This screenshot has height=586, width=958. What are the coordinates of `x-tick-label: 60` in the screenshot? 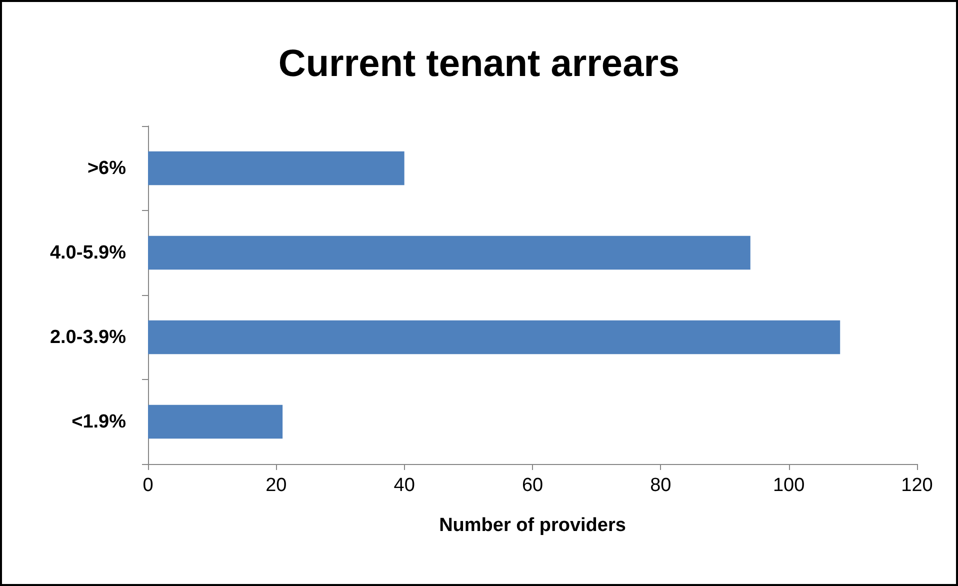 It's located at (533, 485).